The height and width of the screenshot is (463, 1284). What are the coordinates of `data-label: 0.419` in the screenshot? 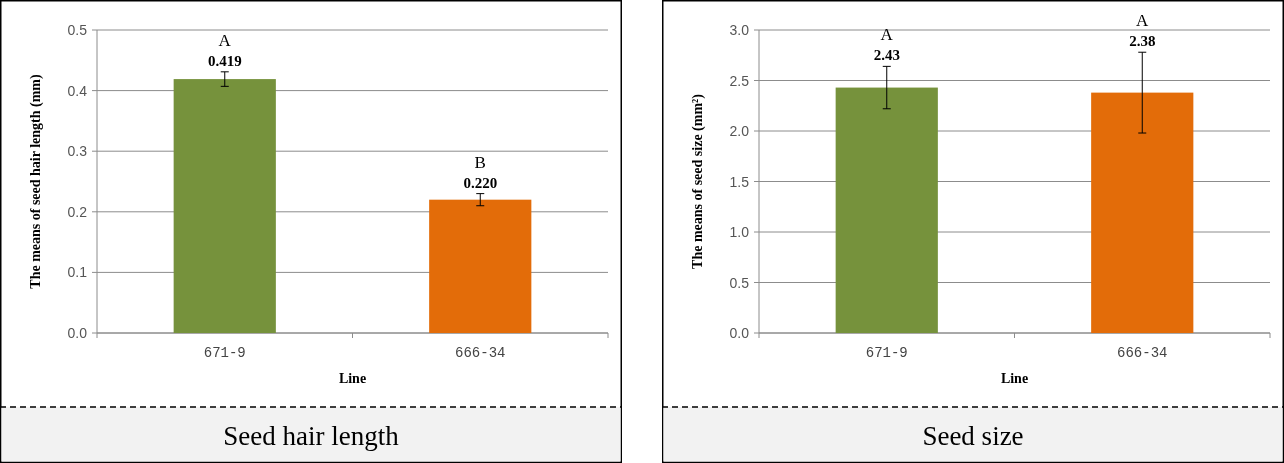 It's located at (224, 60).